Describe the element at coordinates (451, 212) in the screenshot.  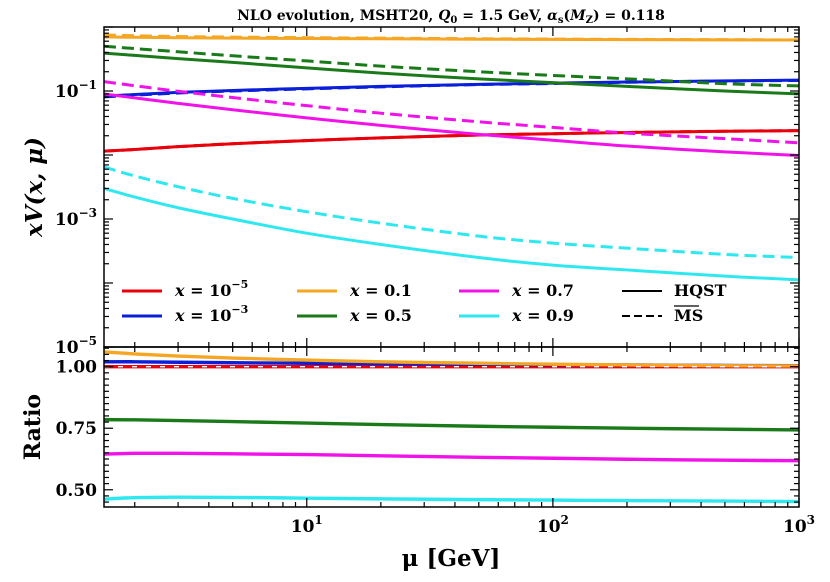
I see `series-line-x-0-9-msbar` at that location.